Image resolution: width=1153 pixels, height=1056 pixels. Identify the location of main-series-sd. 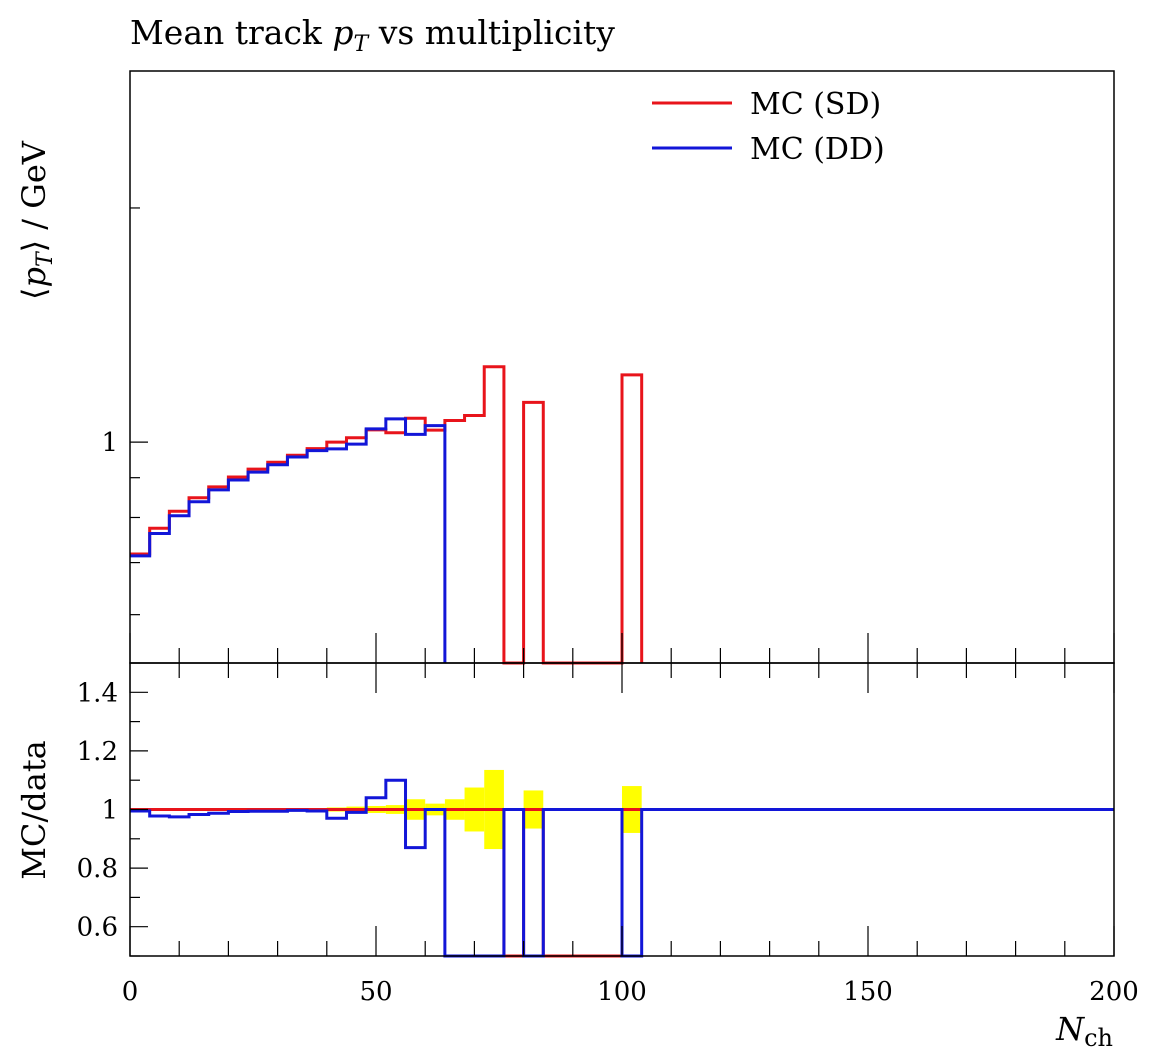
(387, 515).